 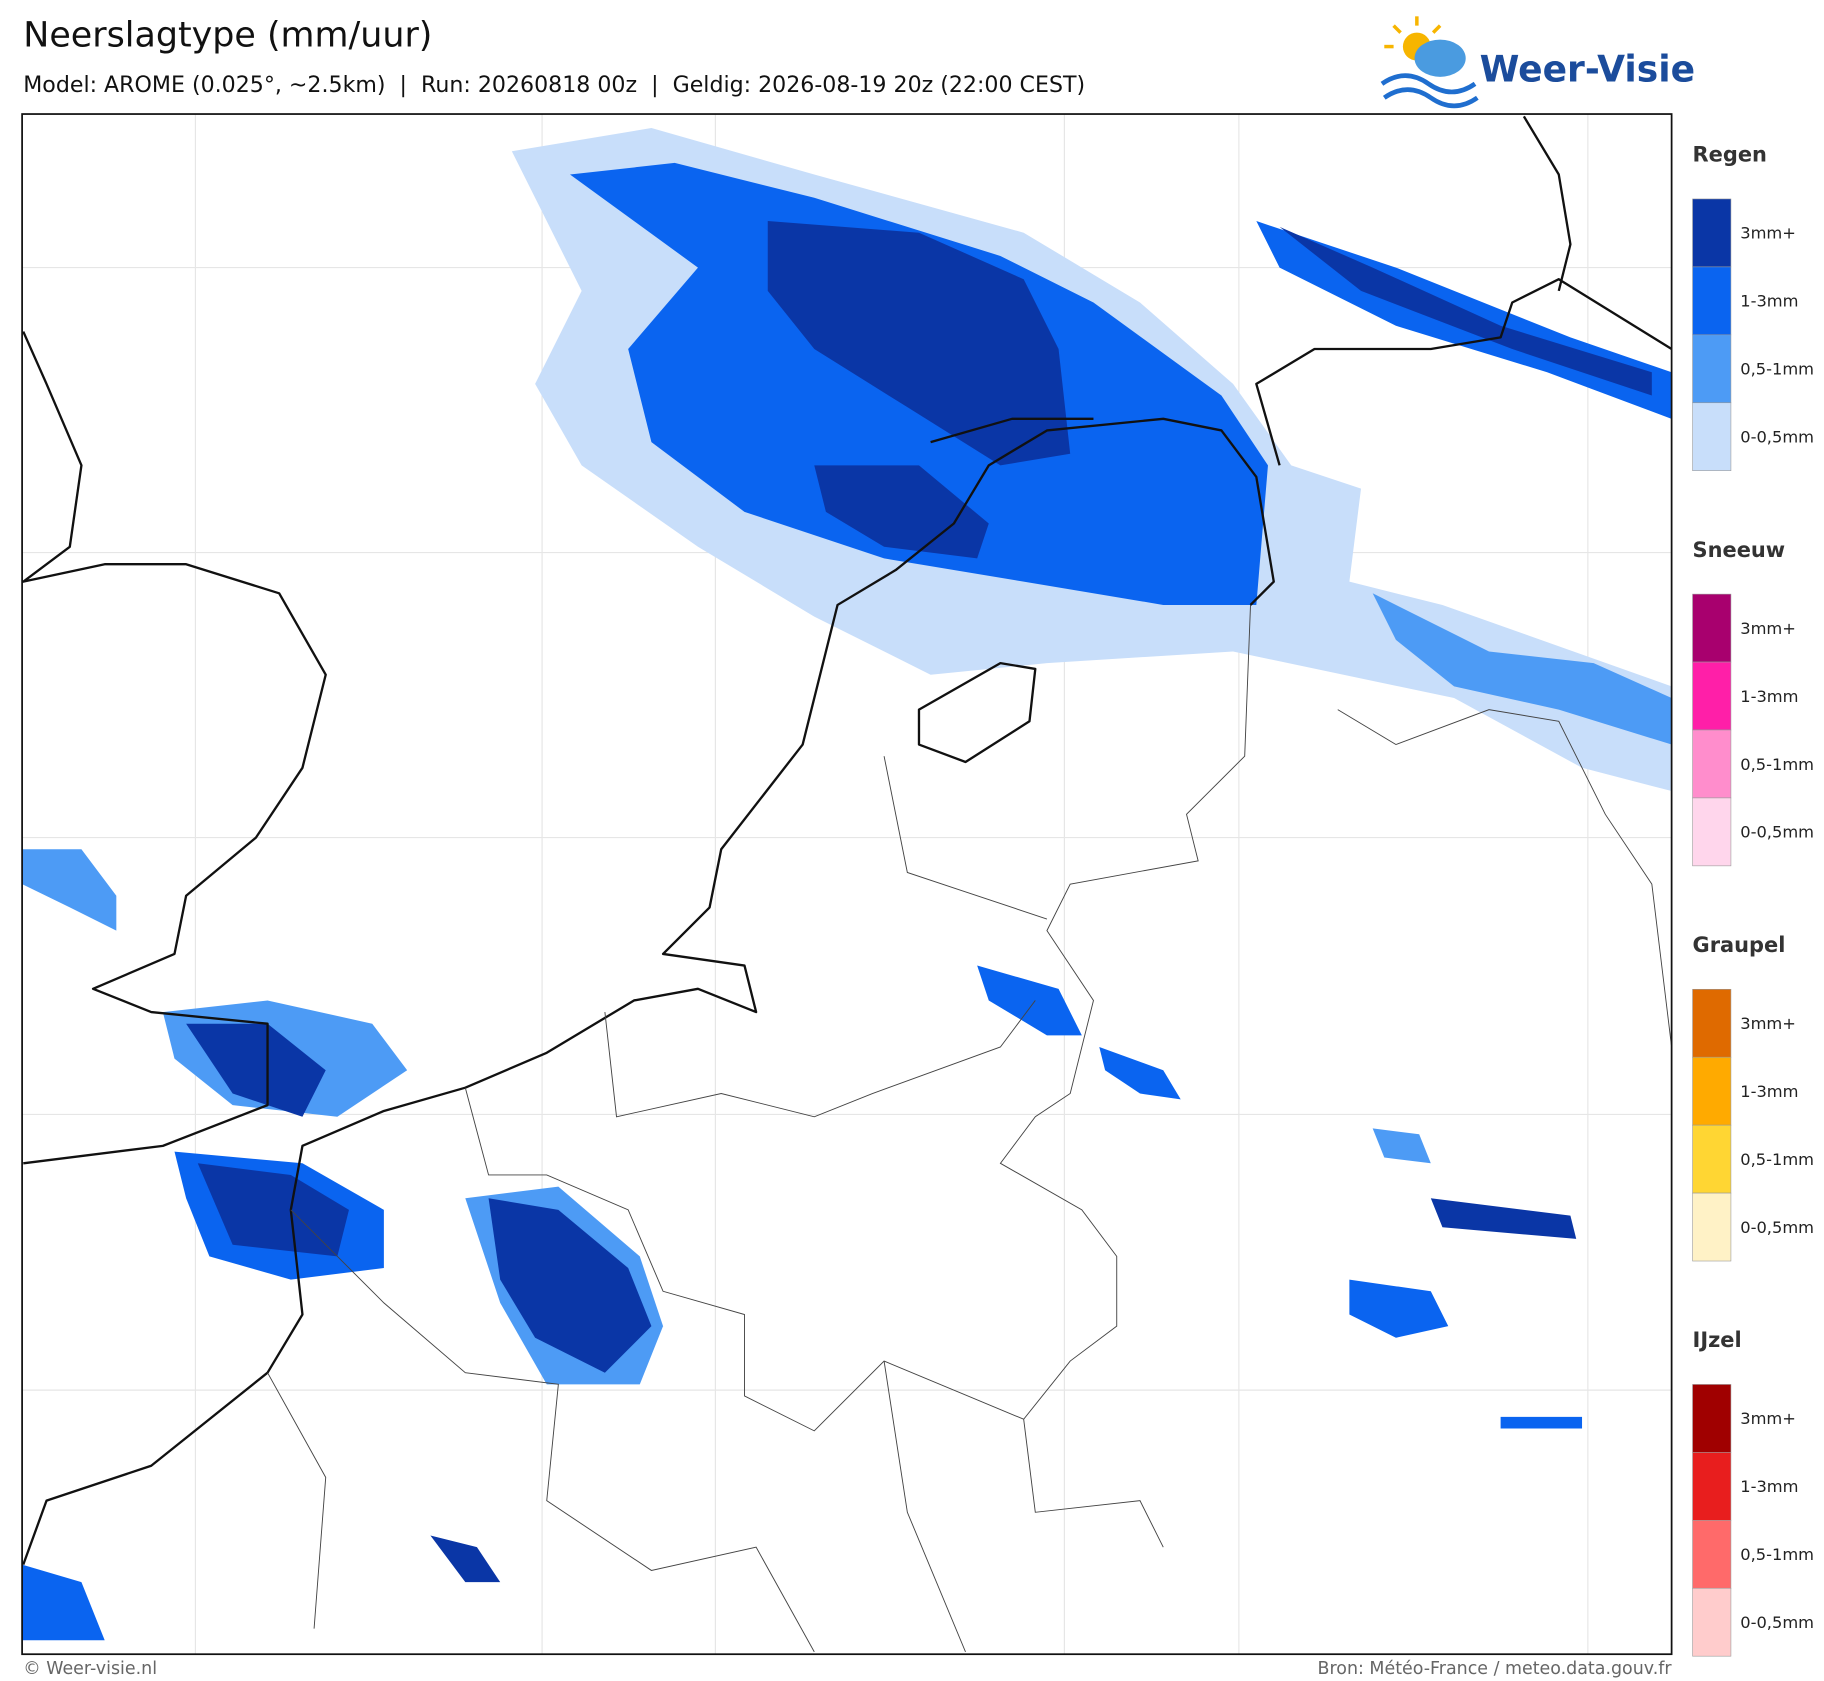 I want to click on logo-text: Weer-Visie, so click(x=1587, y=69).